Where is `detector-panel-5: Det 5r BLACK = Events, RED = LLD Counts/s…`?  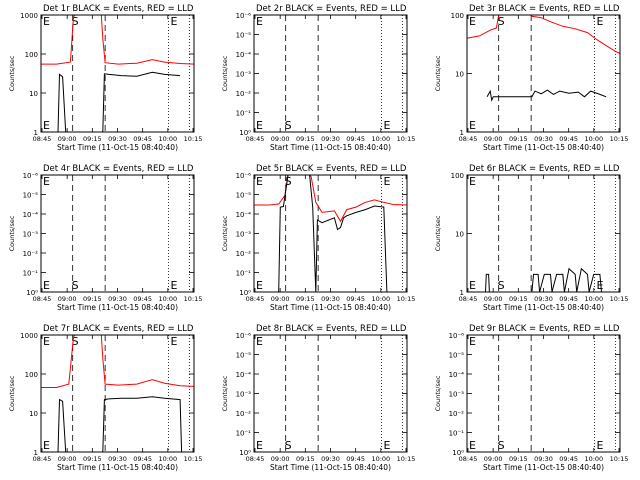 detector-panel-5: Det 5r BLACK = Events, RED = LLD Counts/s… is located at coordinates (318, 238).